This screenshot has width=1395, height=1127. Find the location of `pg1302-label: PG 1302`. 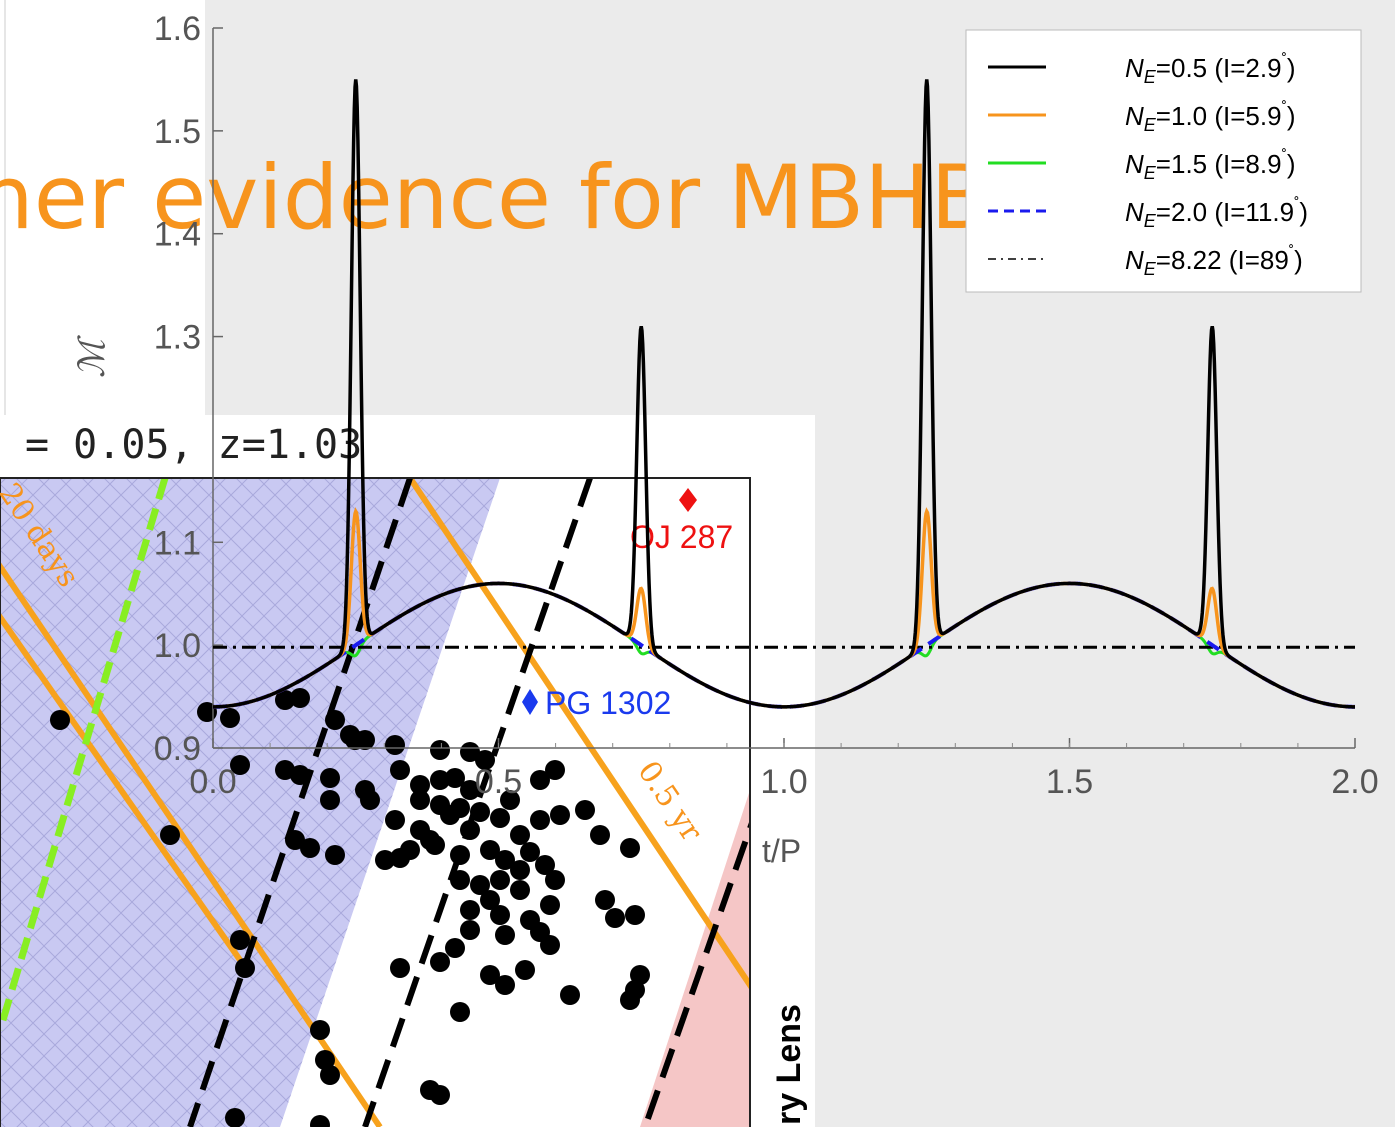

pg1302-label: PG 1302 is located at coordinates (608, 703).